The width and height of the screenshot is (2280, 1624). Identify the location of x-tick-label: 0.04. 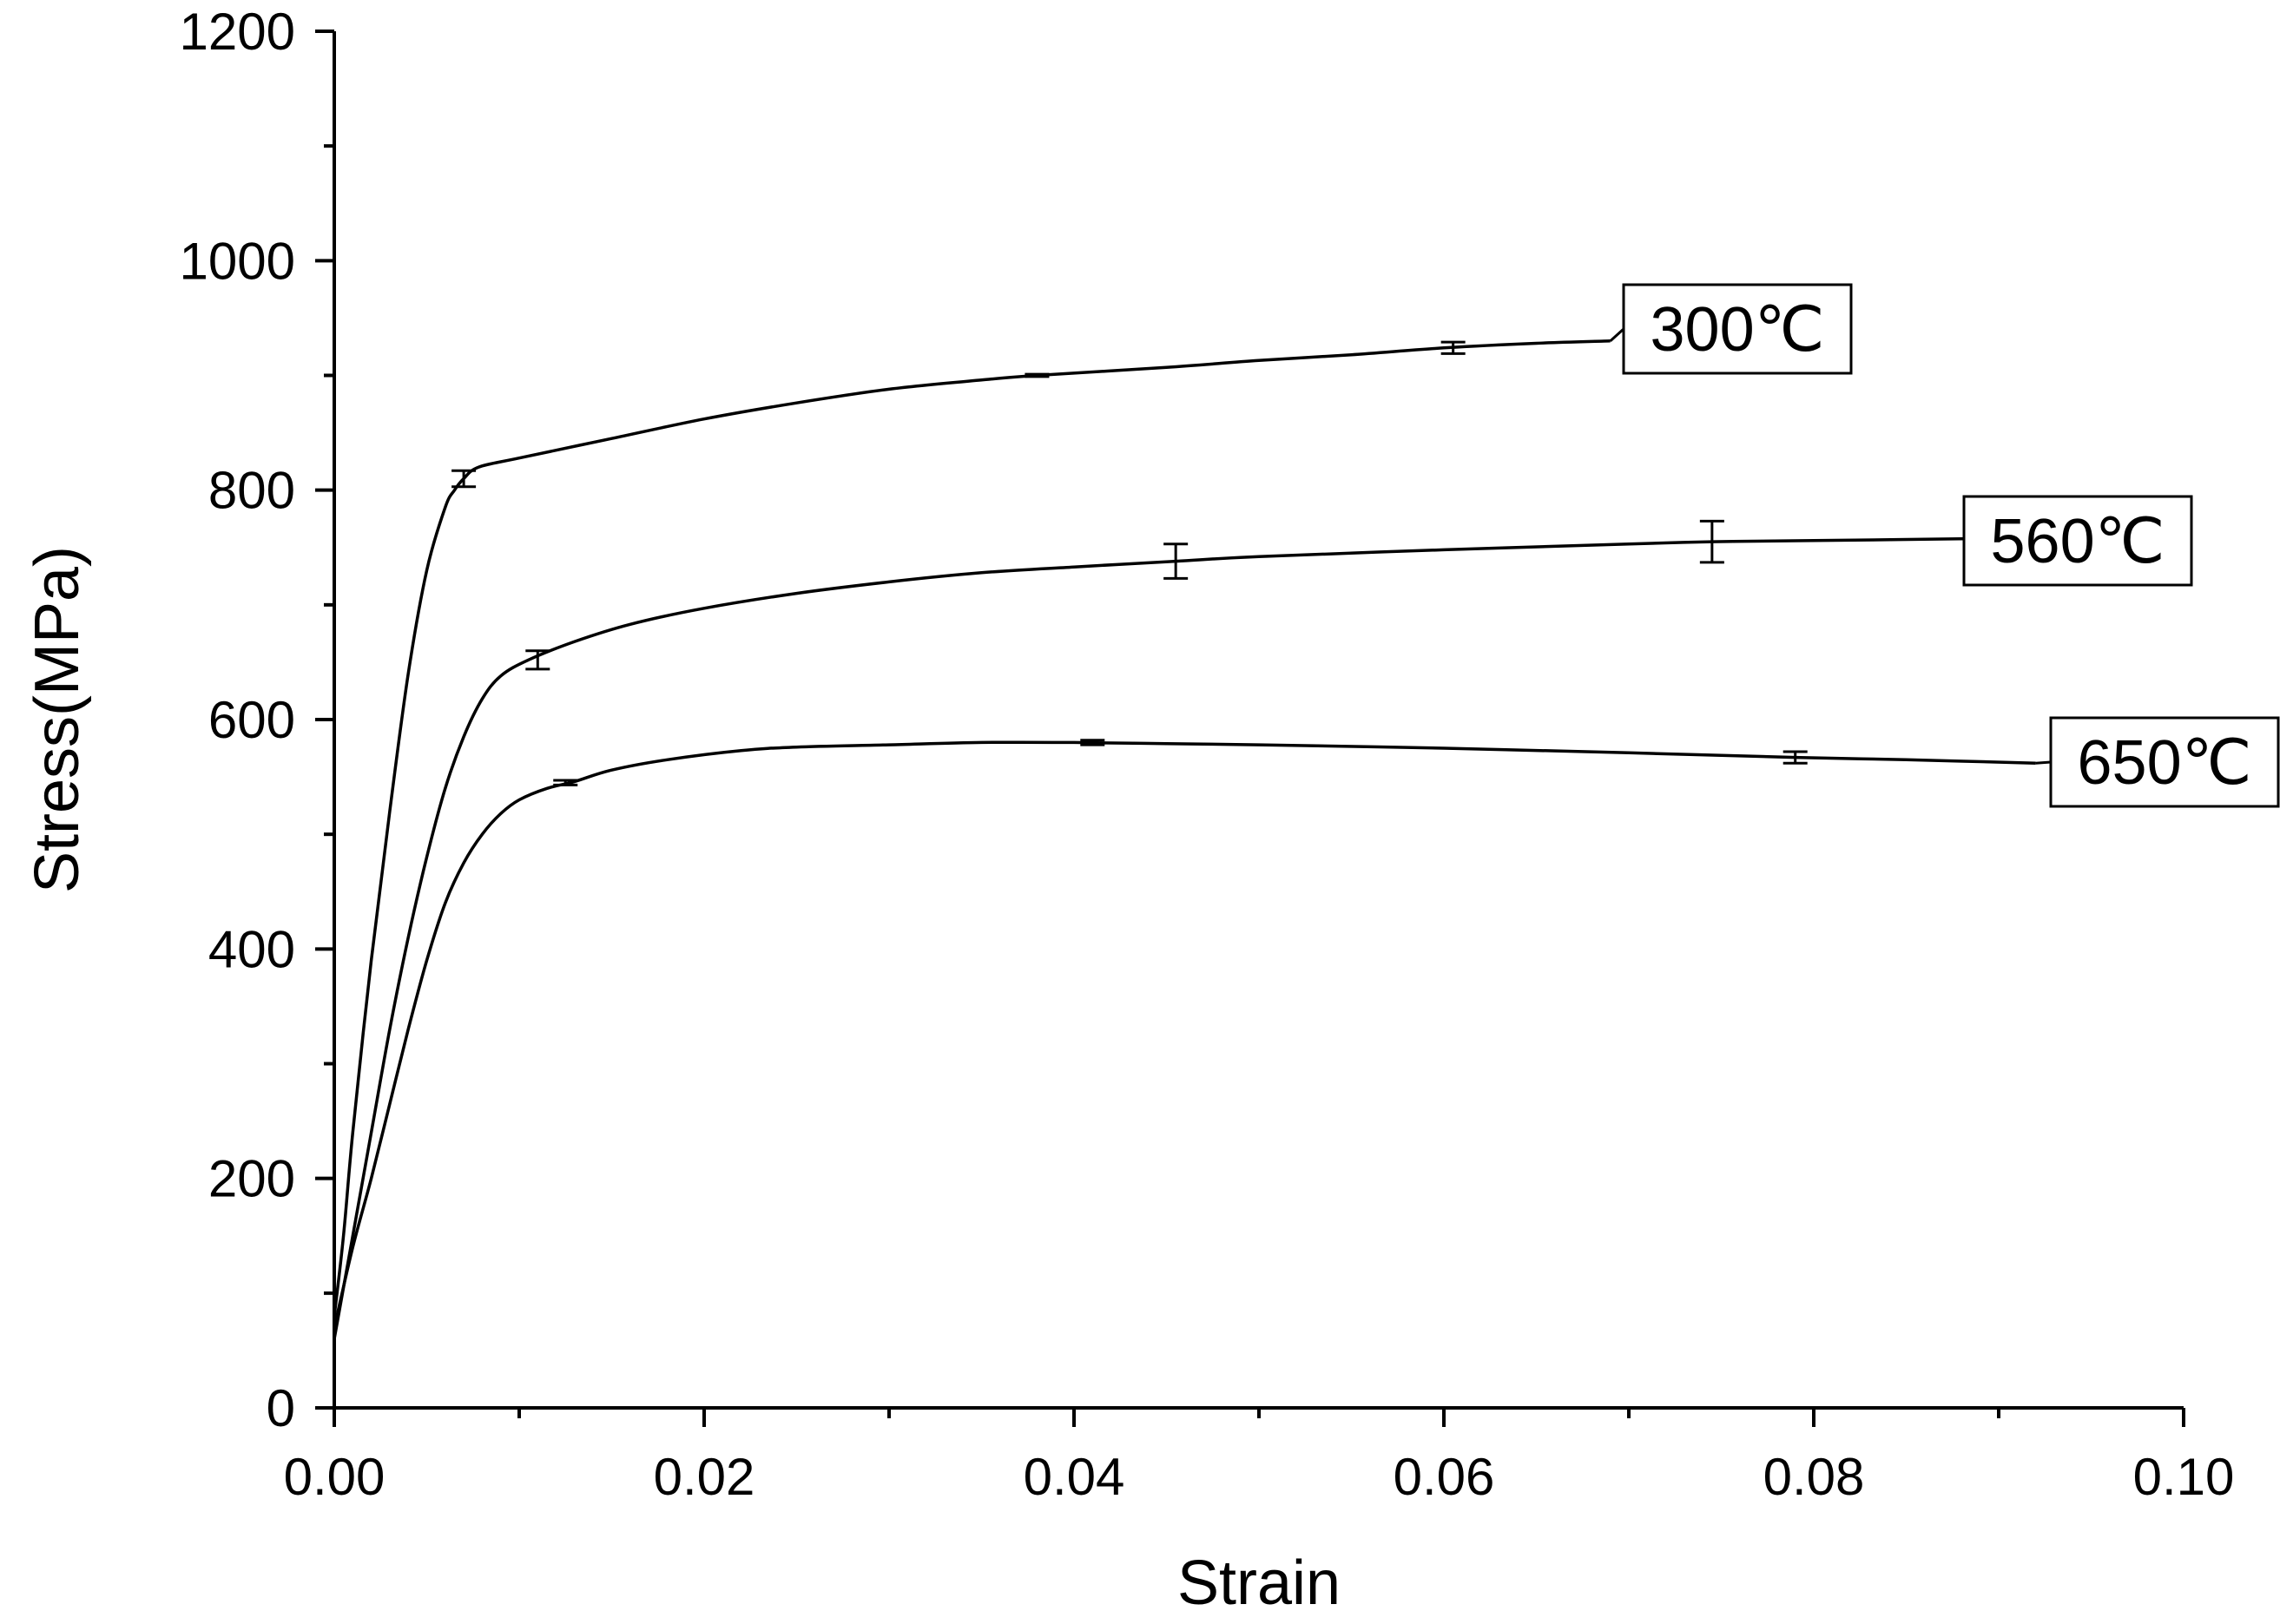
(1074, 1477).